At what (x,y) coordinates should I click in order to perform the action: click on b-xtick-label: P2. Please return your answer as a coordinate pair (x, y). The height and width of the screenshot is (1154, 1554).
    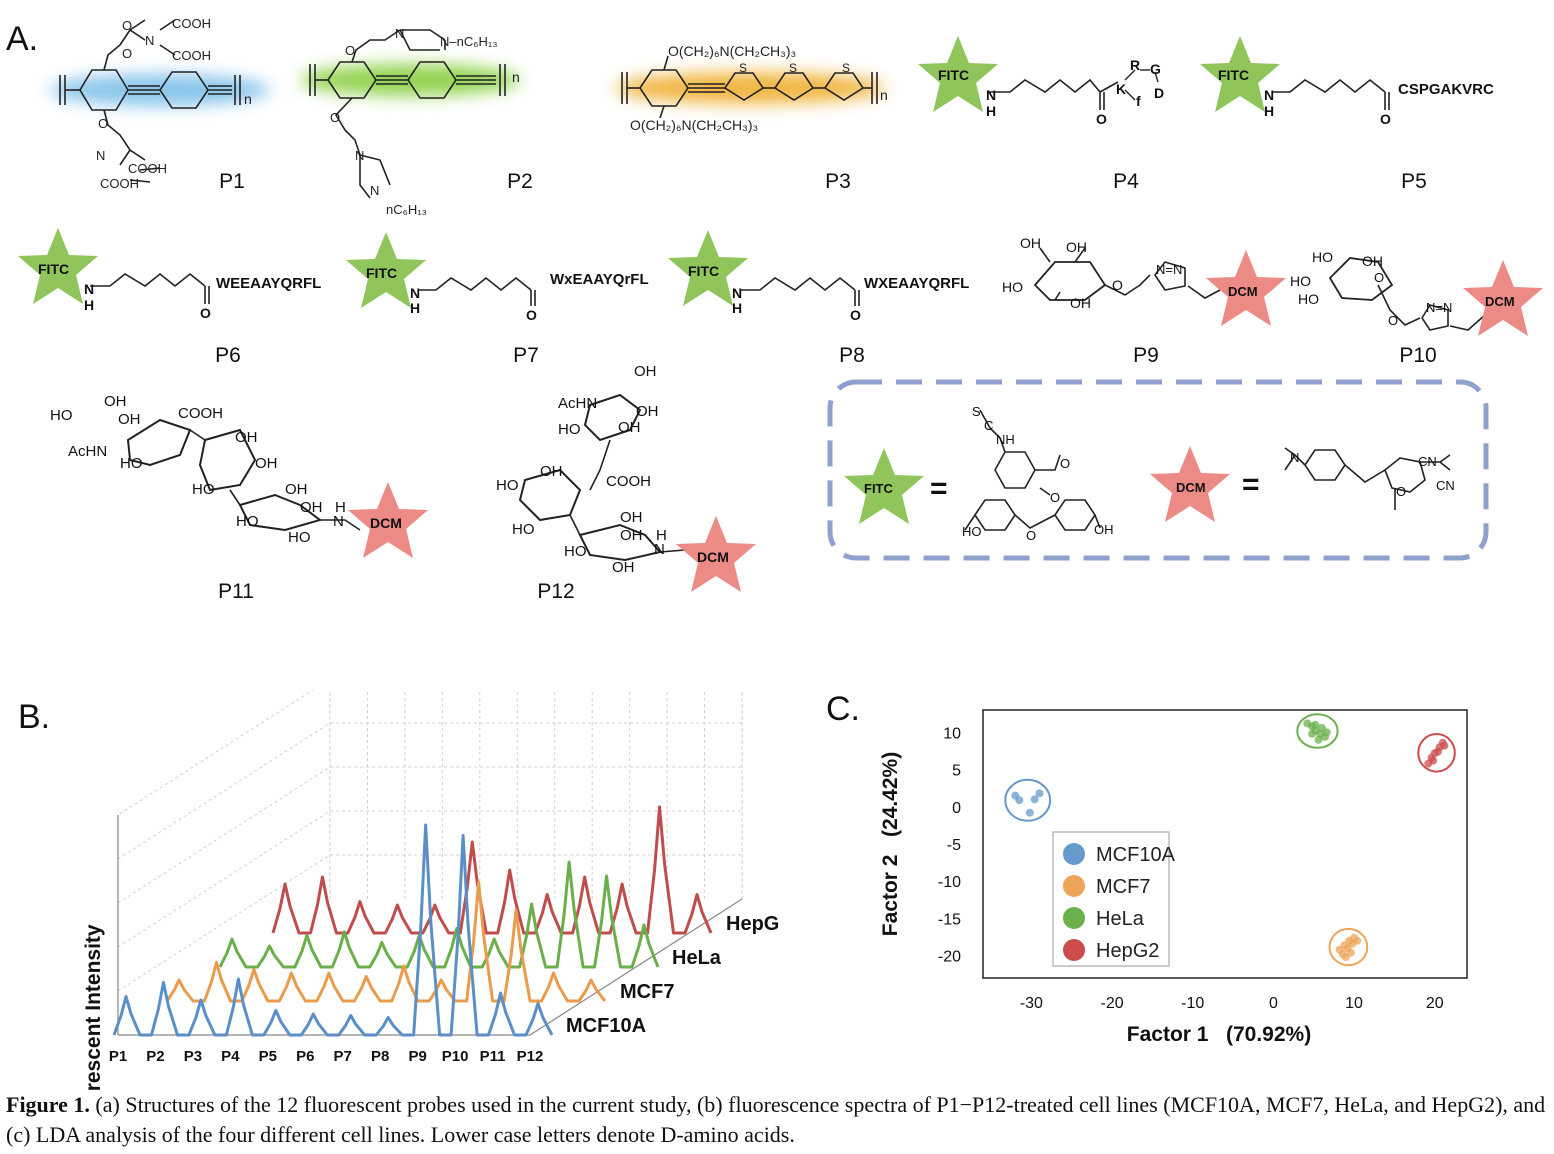
    Looking at the image, I should click on (155, 1056).